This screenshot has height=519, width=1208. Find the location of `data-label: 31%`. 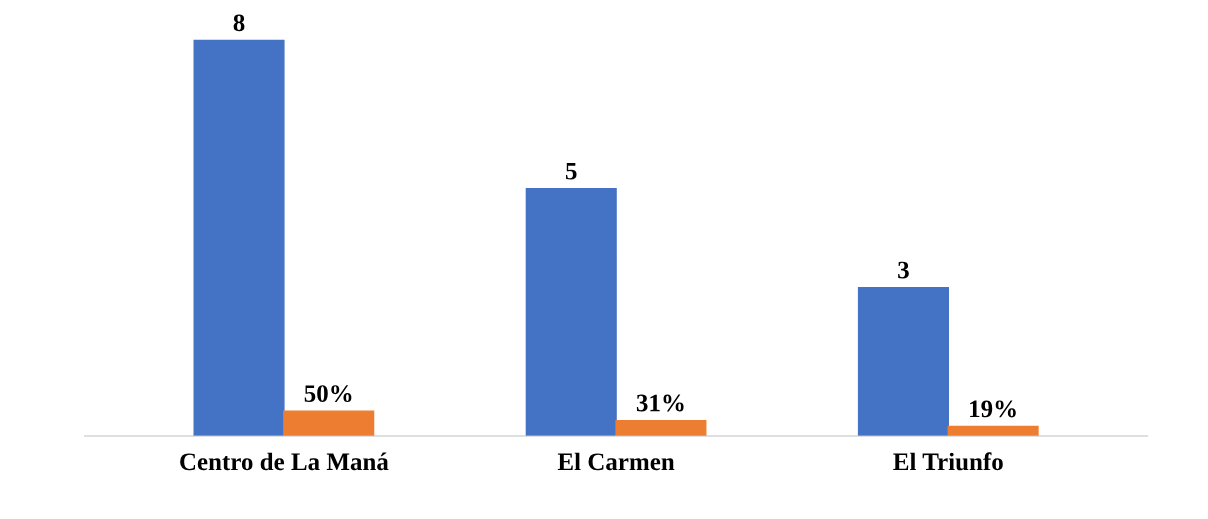

data-label: 31% is located at coordinates (660, 403).